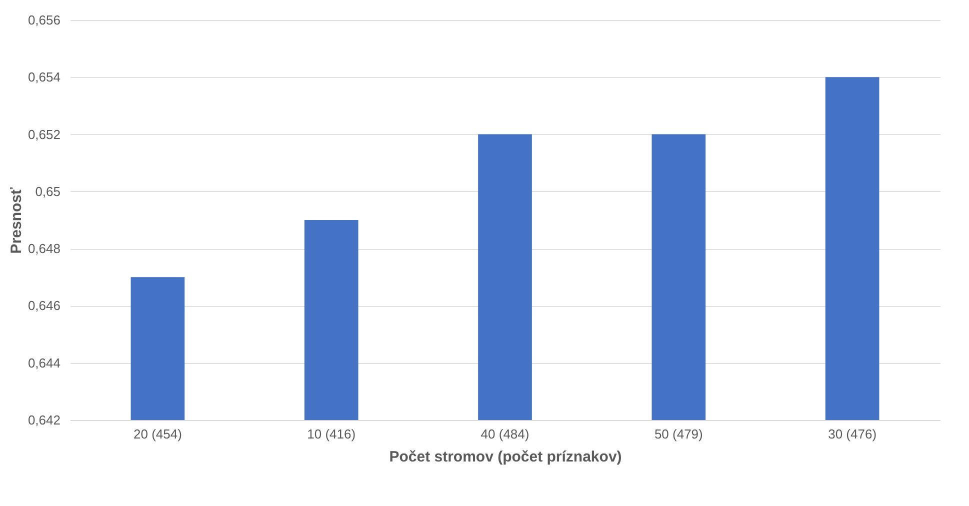  I want to click on x-tick-label: 10 (416), so click(331, 434).